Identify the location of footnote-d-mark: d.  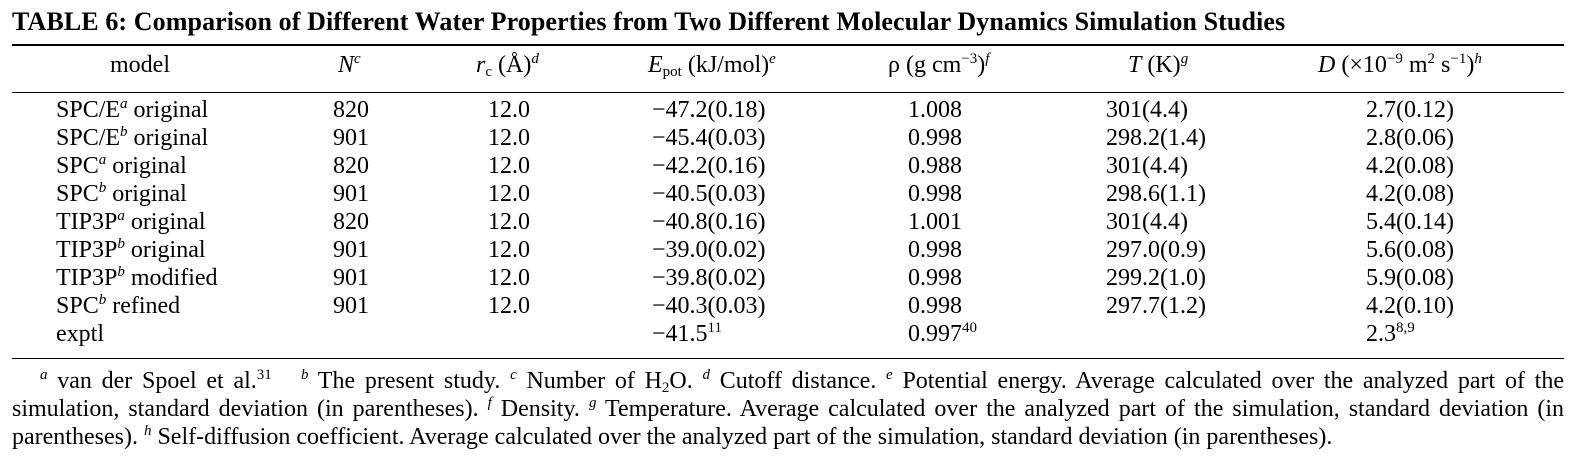
(706, 375).